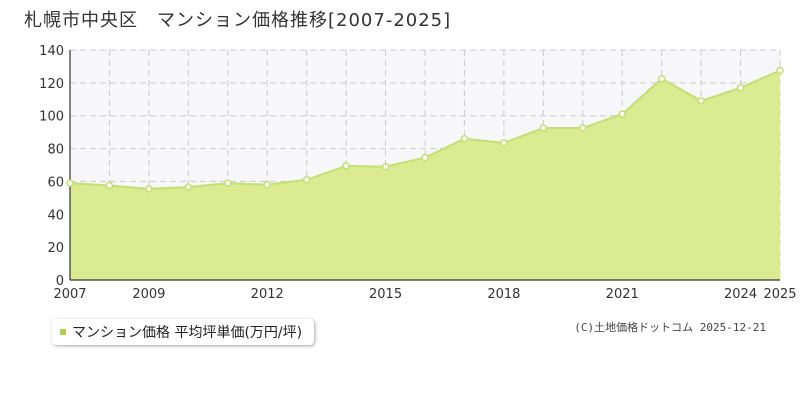 This screenshot has height=400, width=800. I want to click on legend: マンション価格 平均坪単価(万円/坪), so click(183, 332).